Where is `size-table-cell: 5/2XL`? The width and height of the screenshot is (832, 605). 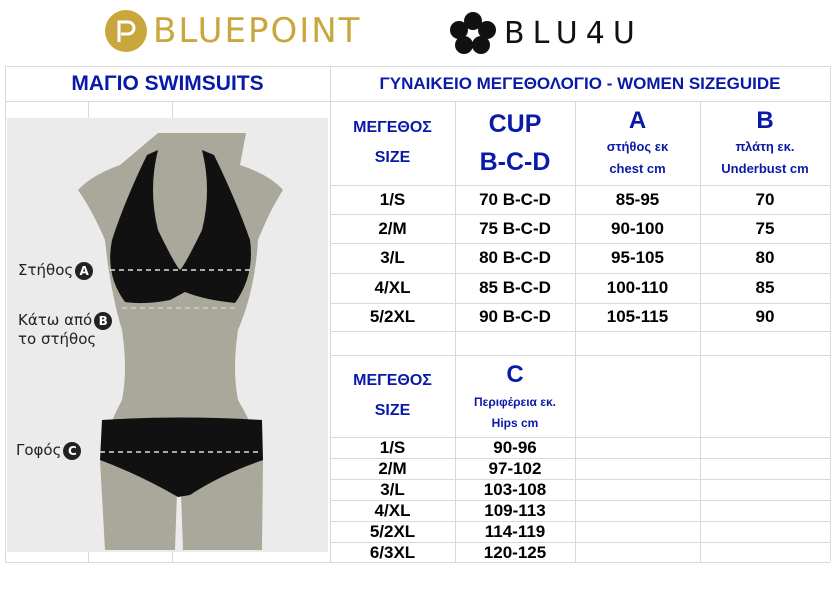
size-table-cell: 5/2XL is located at coordinates (392, 316).